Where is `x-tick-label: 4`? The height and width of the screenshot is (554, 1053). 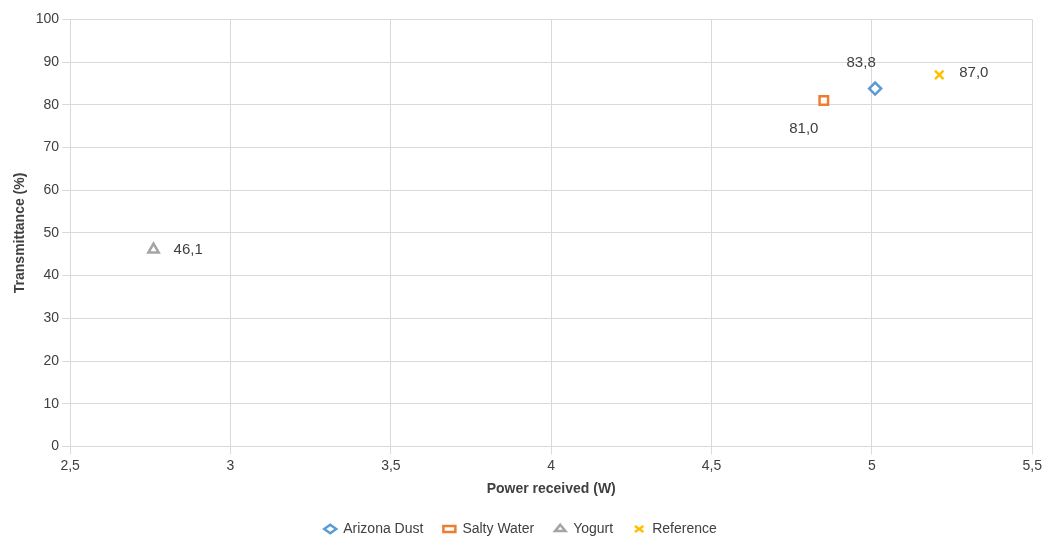 x-tick-label: 4 is located at coordinates (551, 464).